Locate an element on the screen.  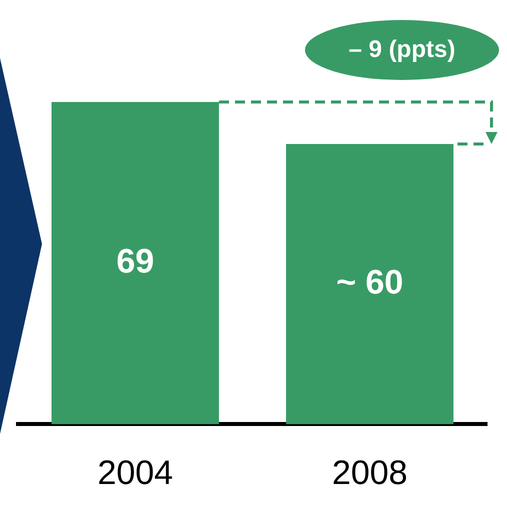
data-label: 69 is located at coordinates (135, 261).